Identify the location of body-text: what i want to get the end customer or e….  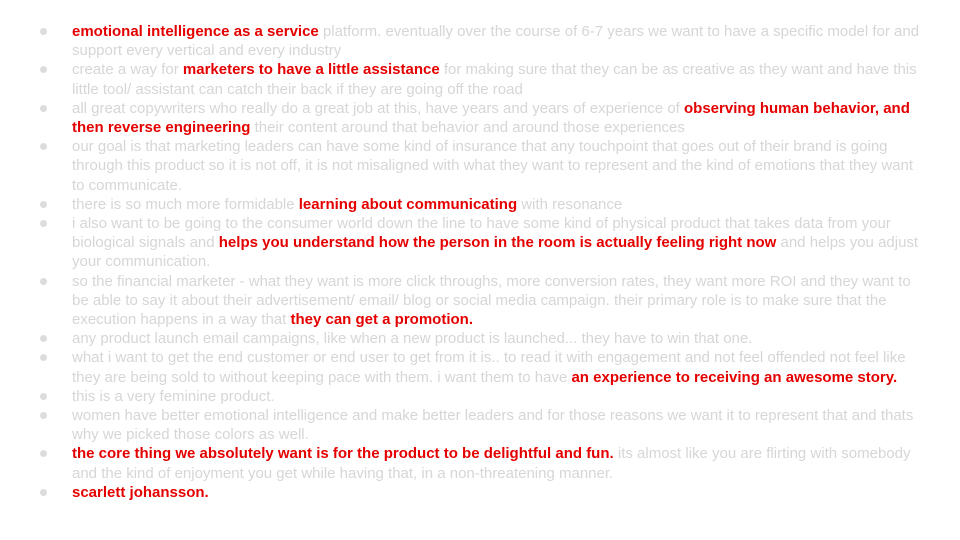
(489, 367).